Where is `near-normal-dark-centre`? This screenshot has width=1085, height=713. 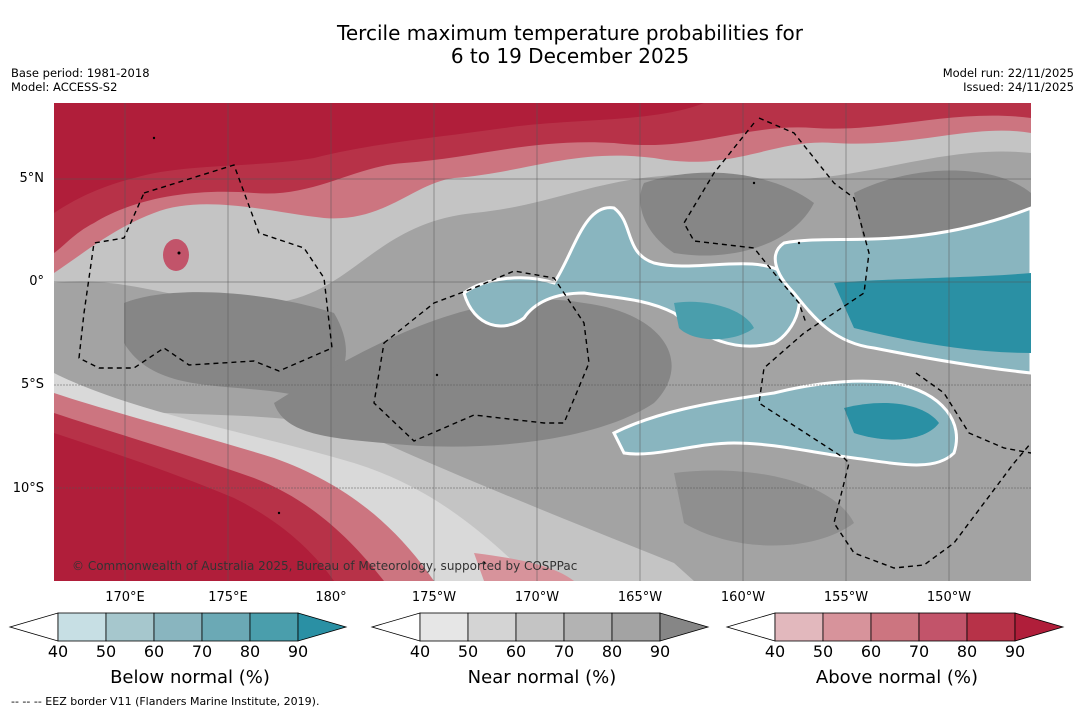
near-normal-dark-centre is located at coordinates (473, 373).